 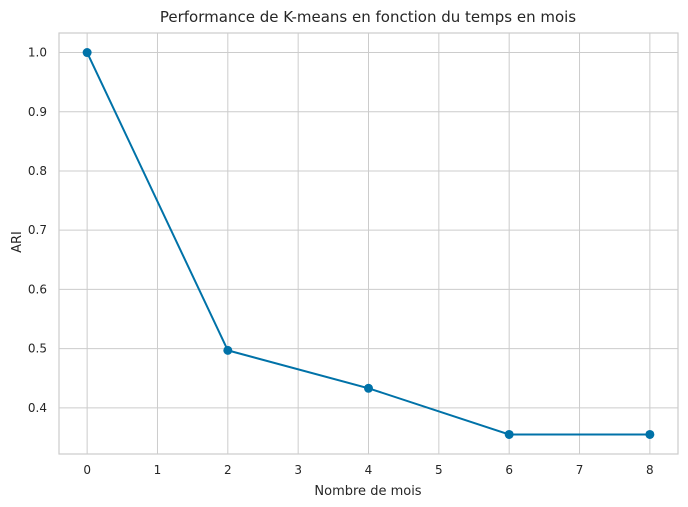 What do you see at coordinates (650, 470) in the screenshot?
I see `x-tick-label: 8` at bounding box center [650, 470].